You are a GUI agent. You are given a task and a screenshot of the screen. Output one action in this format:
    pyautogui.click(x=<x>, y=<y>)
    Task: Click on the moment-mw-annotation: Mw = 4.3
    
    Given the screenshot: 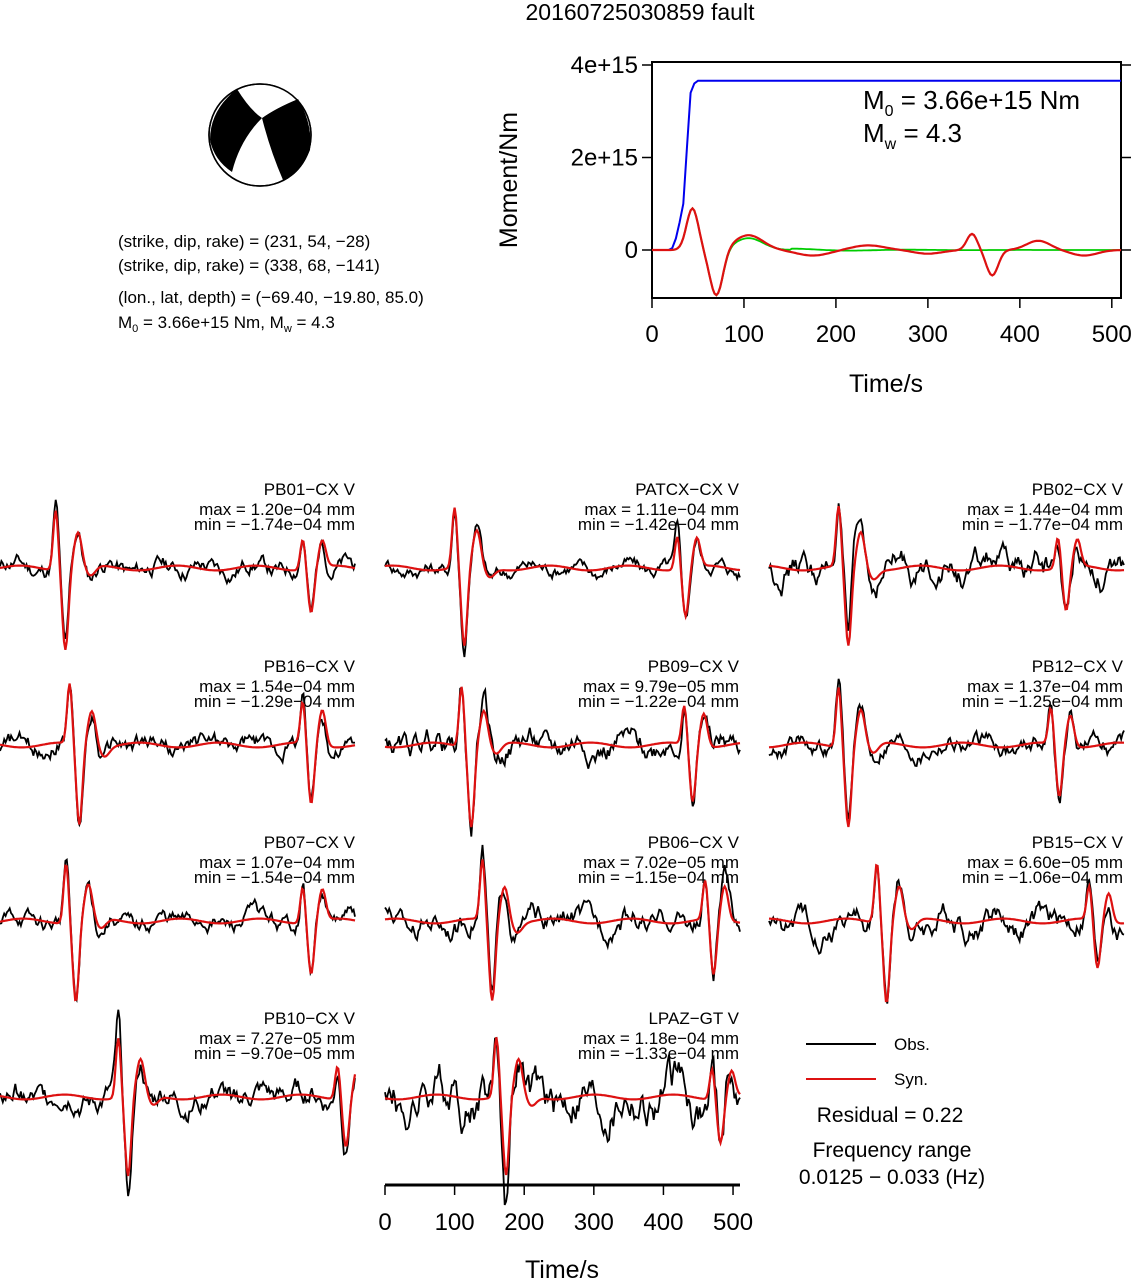 What is the action you would take?
    pyautogui.click(x=912, y=135)
    